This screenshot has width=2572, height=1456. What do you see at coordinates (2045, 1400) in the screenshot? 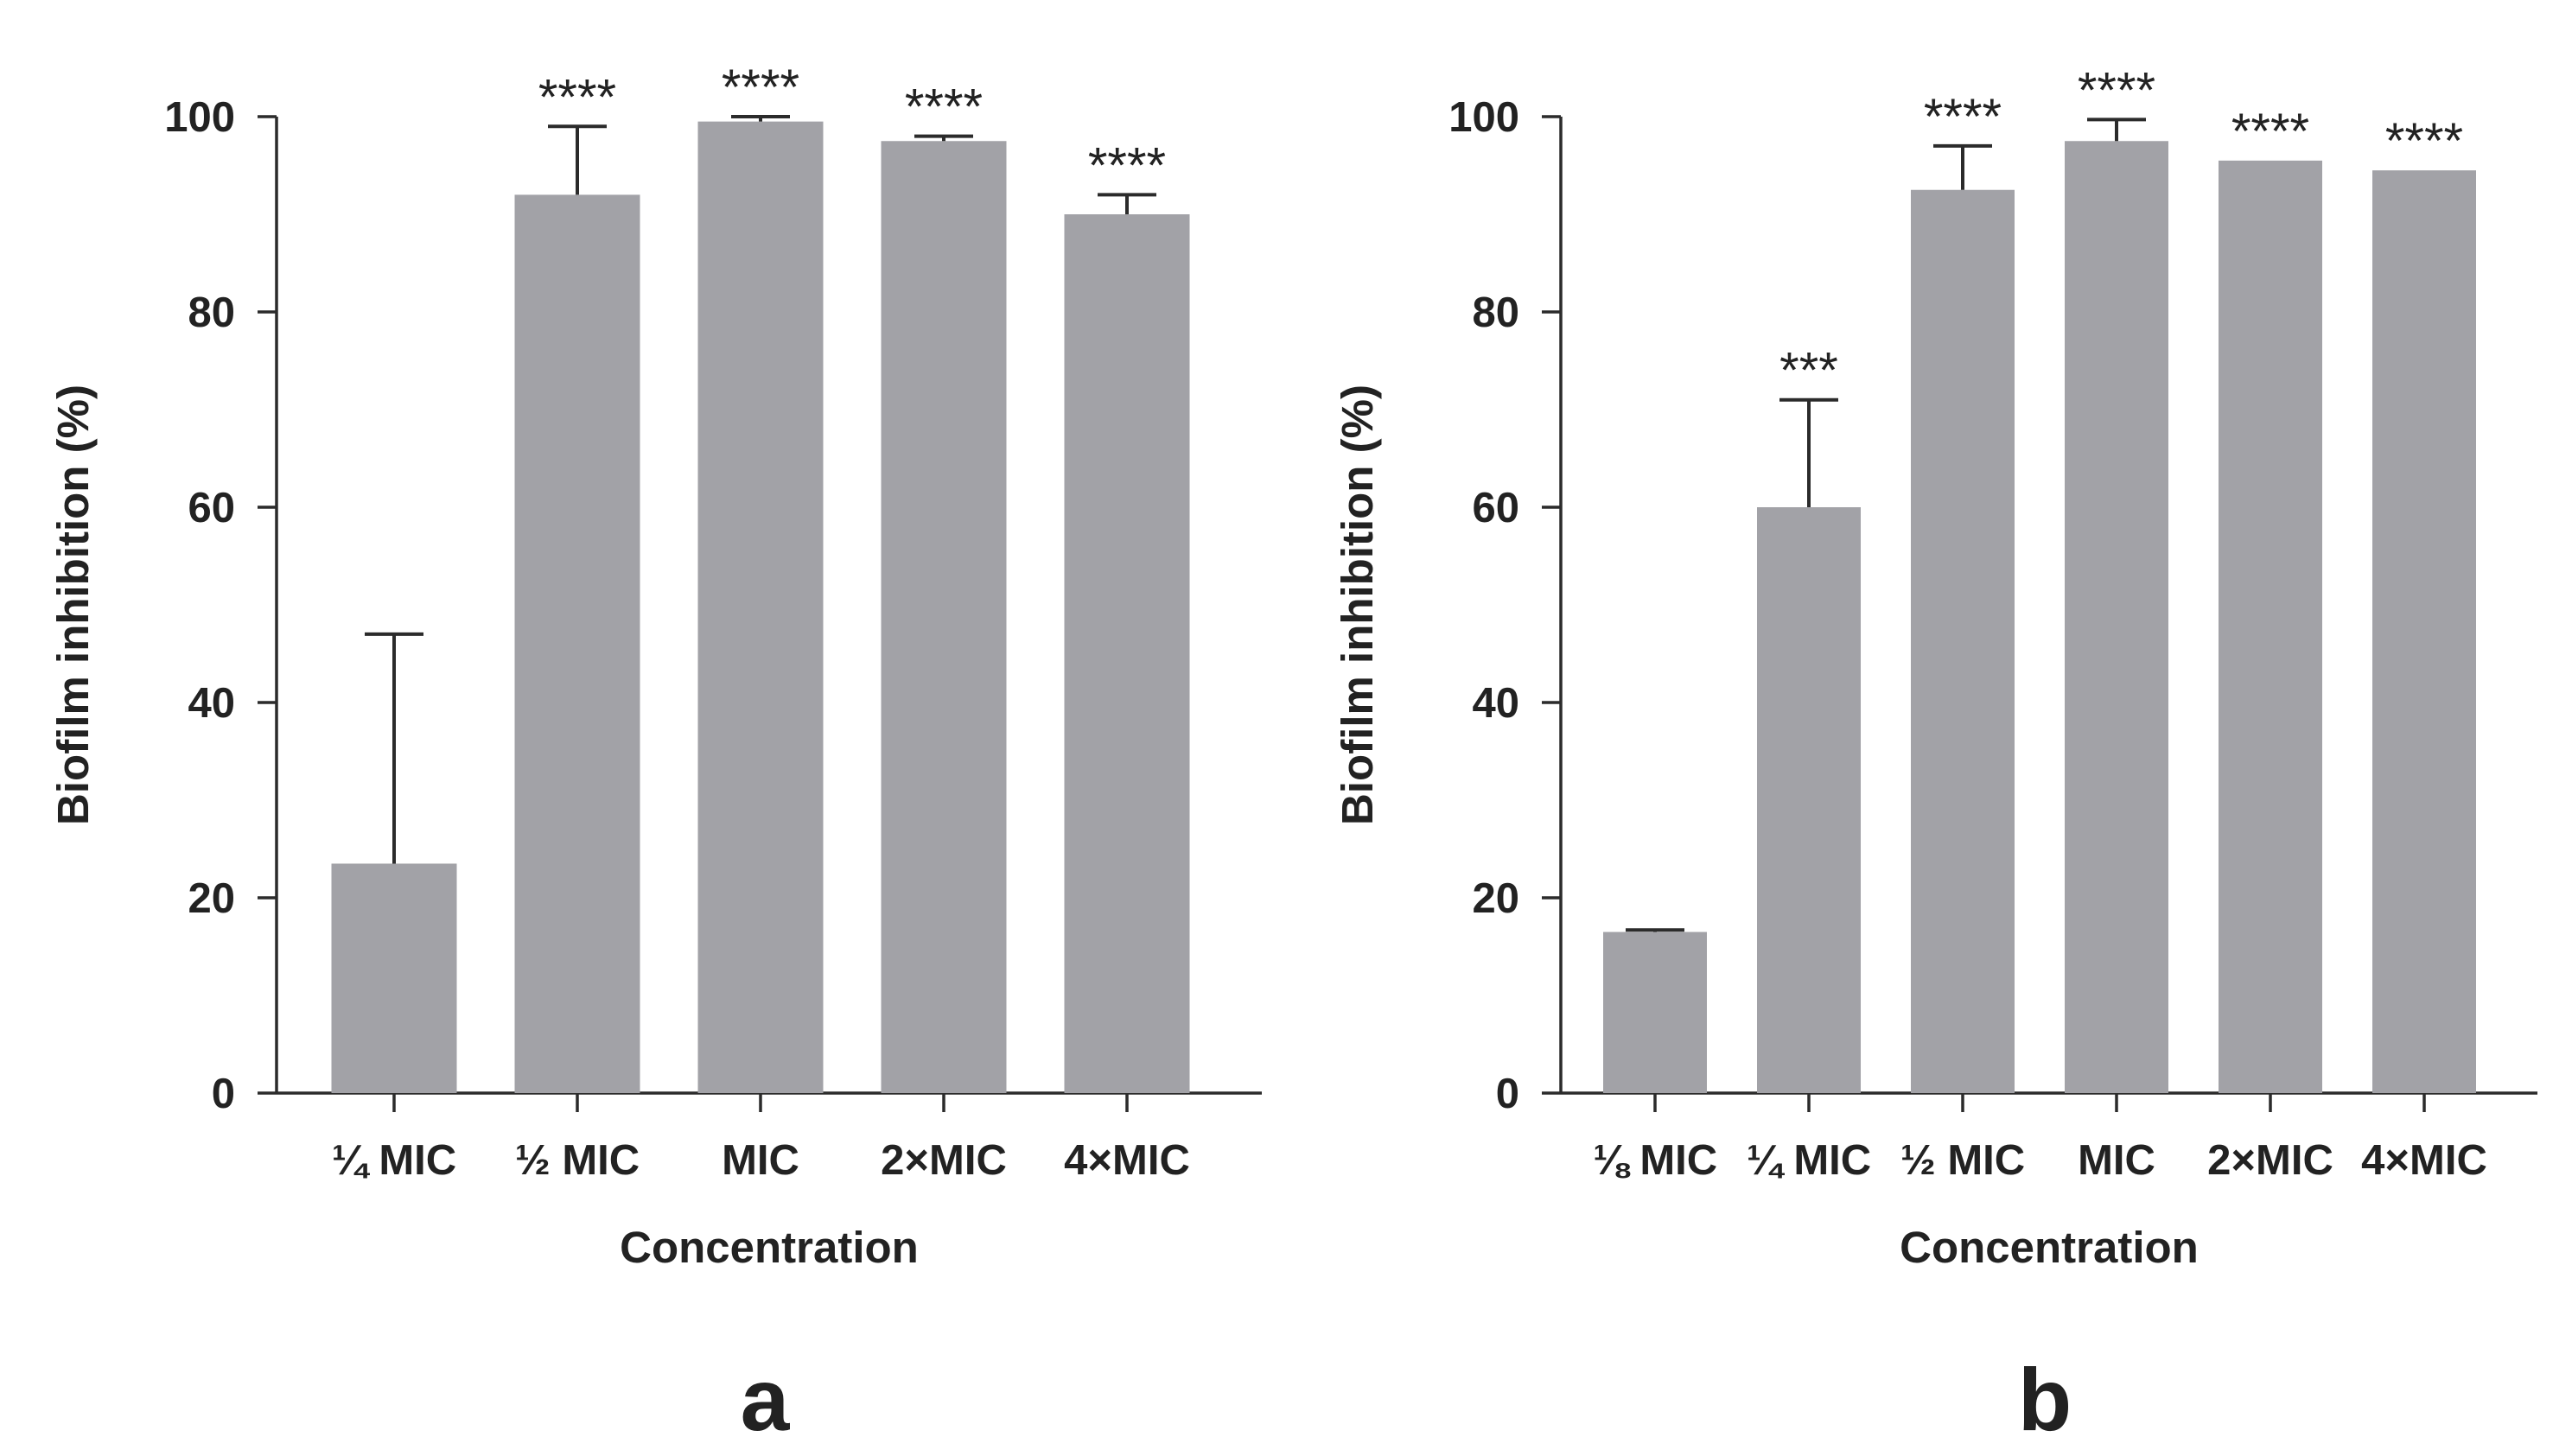
I see `panel-label: b` at bounding box center [2045, 1400].